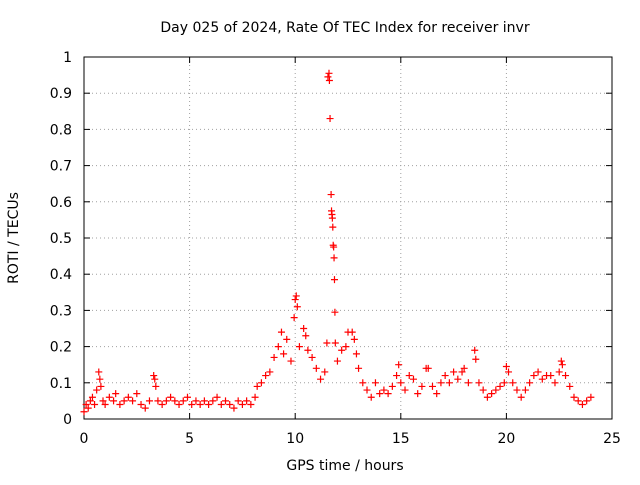 The height and width of the screenshot is (485, 640). What do you see at coordinates (61, 348) in the screenshot?
I see `y-tick-label: 0.2` at bounding box center [61, 348].